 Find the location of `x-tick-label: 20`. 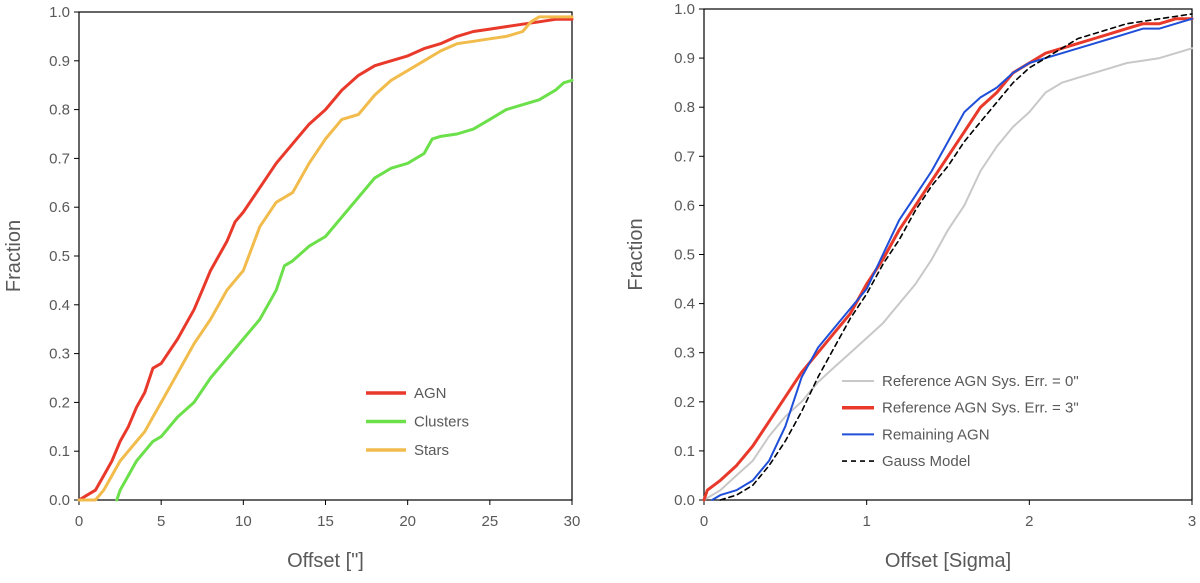

x-tick-label: 20 is located at coordinates (407, 521).